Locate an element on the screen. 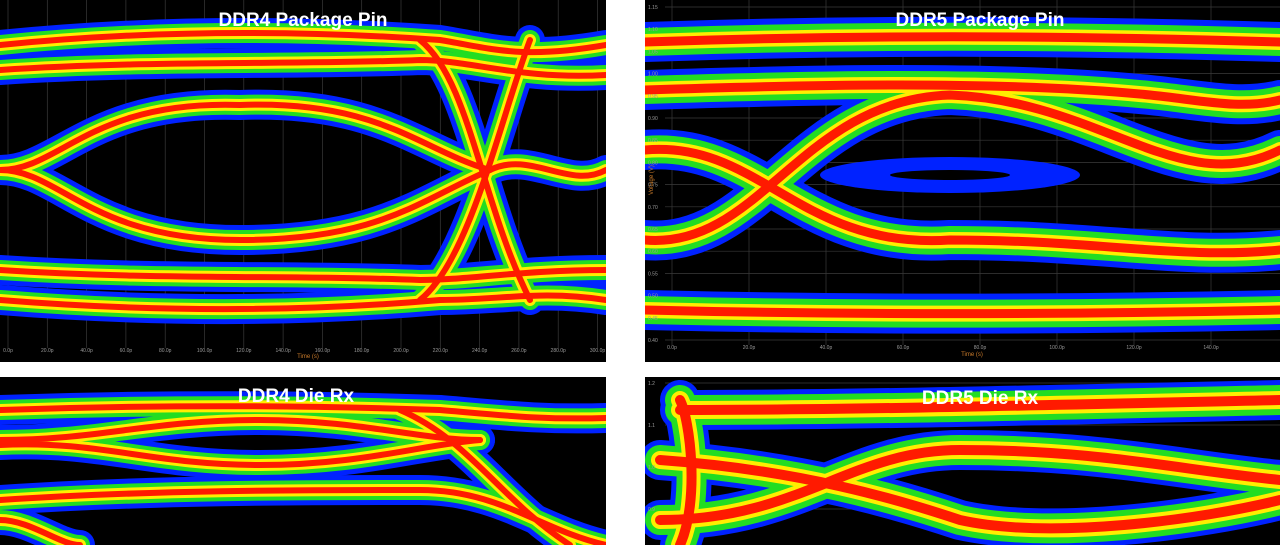  y-axis-label: Voltage (V) is located at coordinates (652, 180).